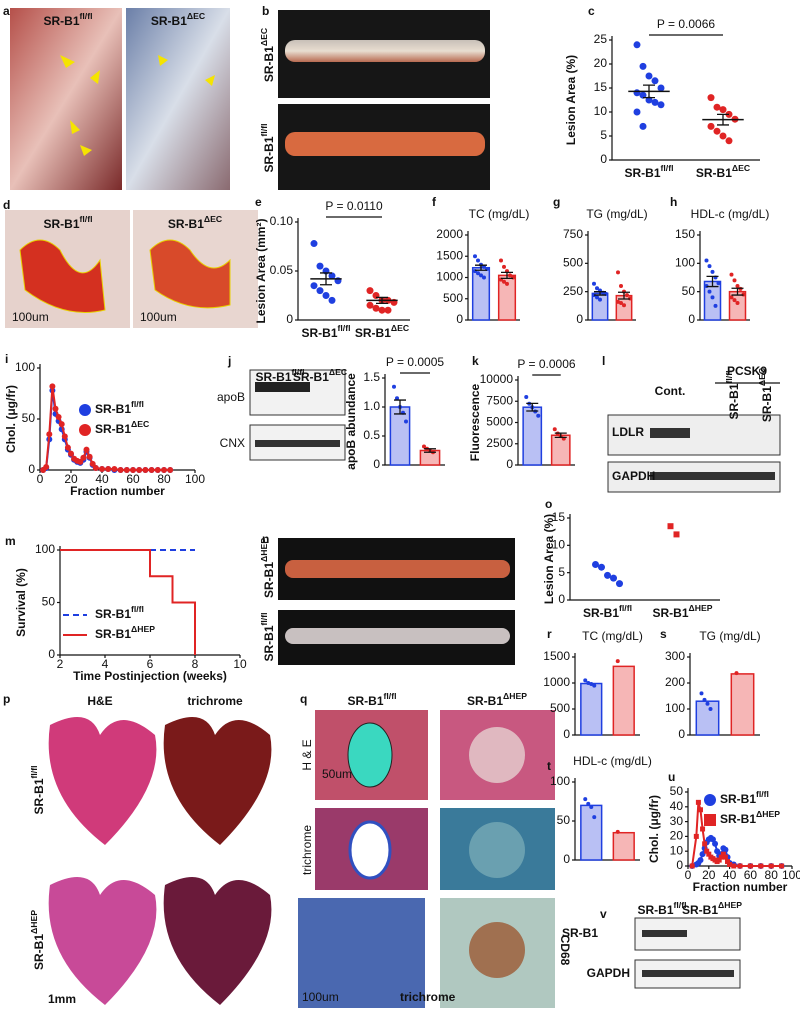  What do you see at coordinates (546, 364) in the screenshot?
I see `p-value: P = 0.0006` at bounding box center [546, 364].